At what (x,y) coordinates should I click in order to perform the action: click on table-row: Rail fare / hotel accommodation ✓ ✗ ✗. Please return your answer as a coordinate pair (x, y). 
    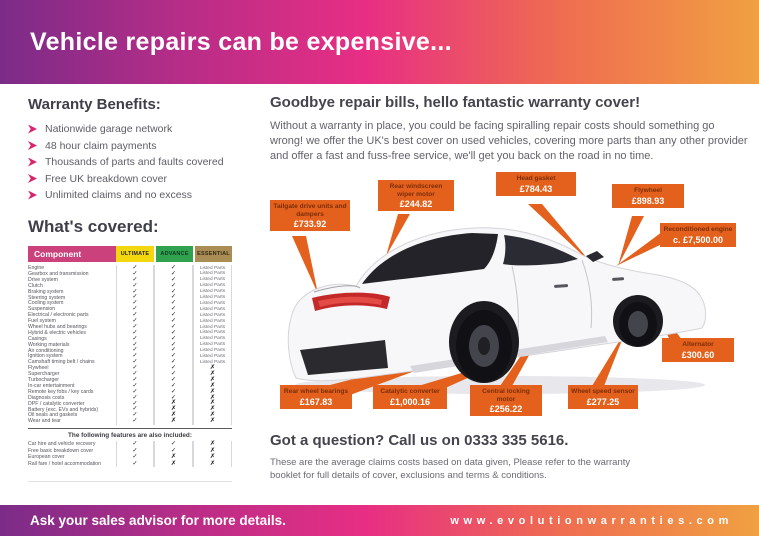
    Looking at the image, I should click on (130, 464).